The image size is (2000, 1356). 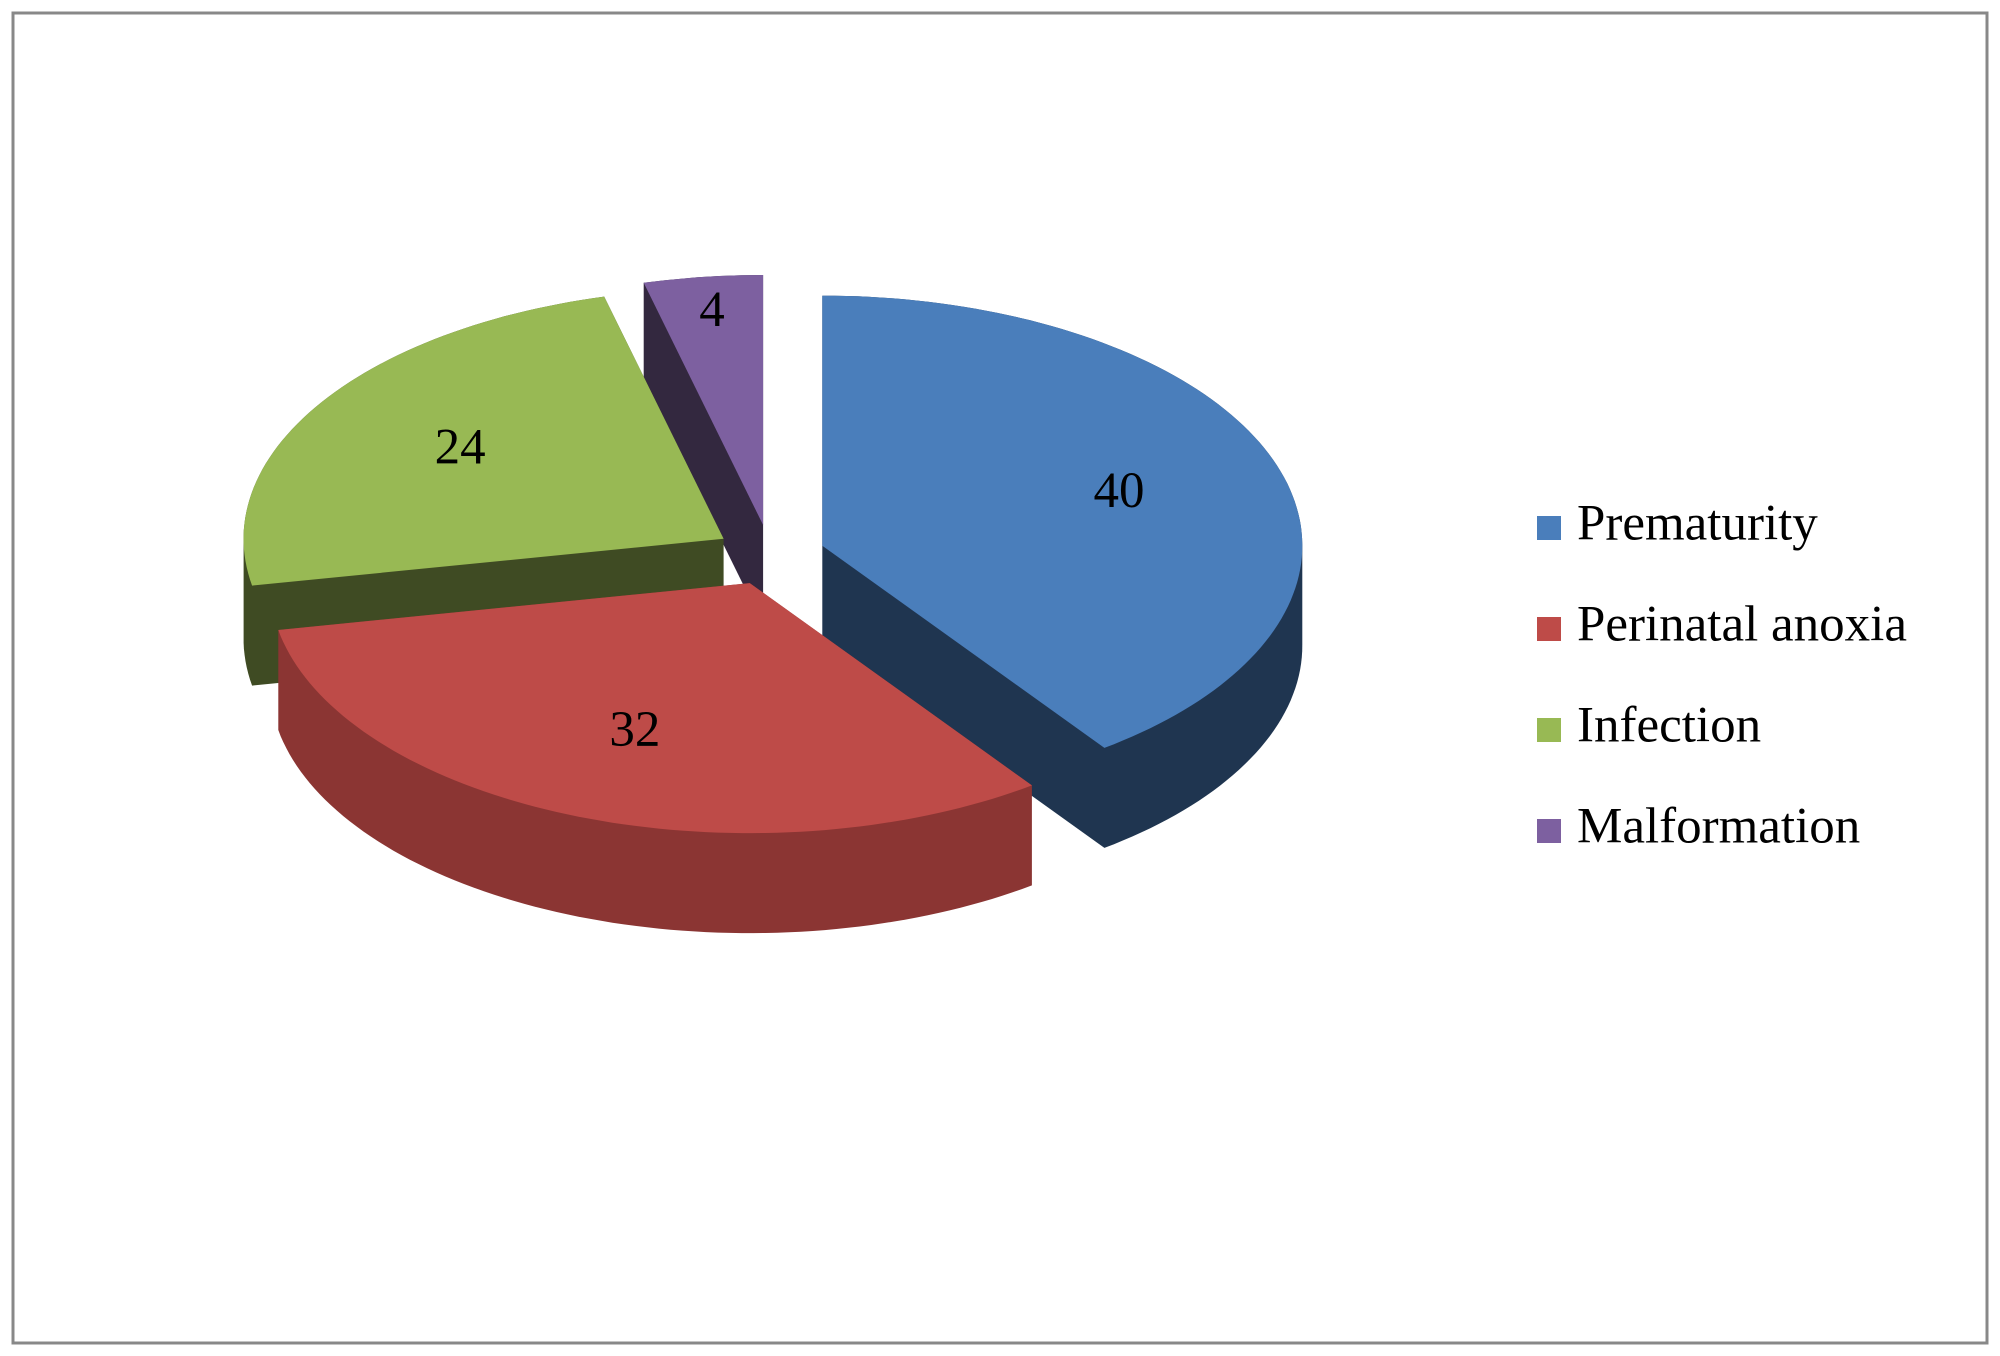 What do you see at coordinates (1669, 726) in the screenshot?
I see `legend-label: Infection` at bounding box center [1669, 726].